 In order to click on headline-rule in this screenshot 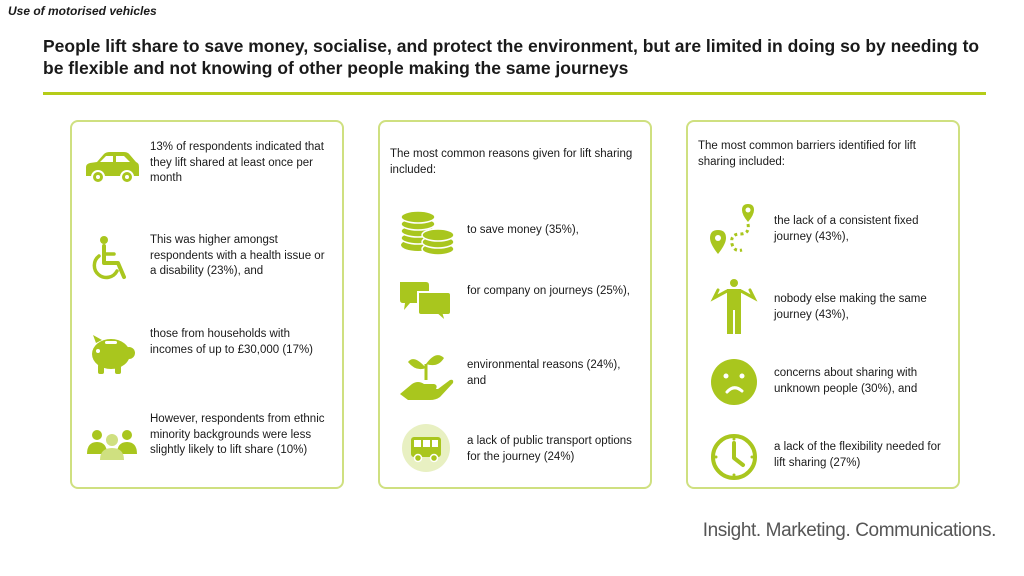, I will do `click(514, 93)`.